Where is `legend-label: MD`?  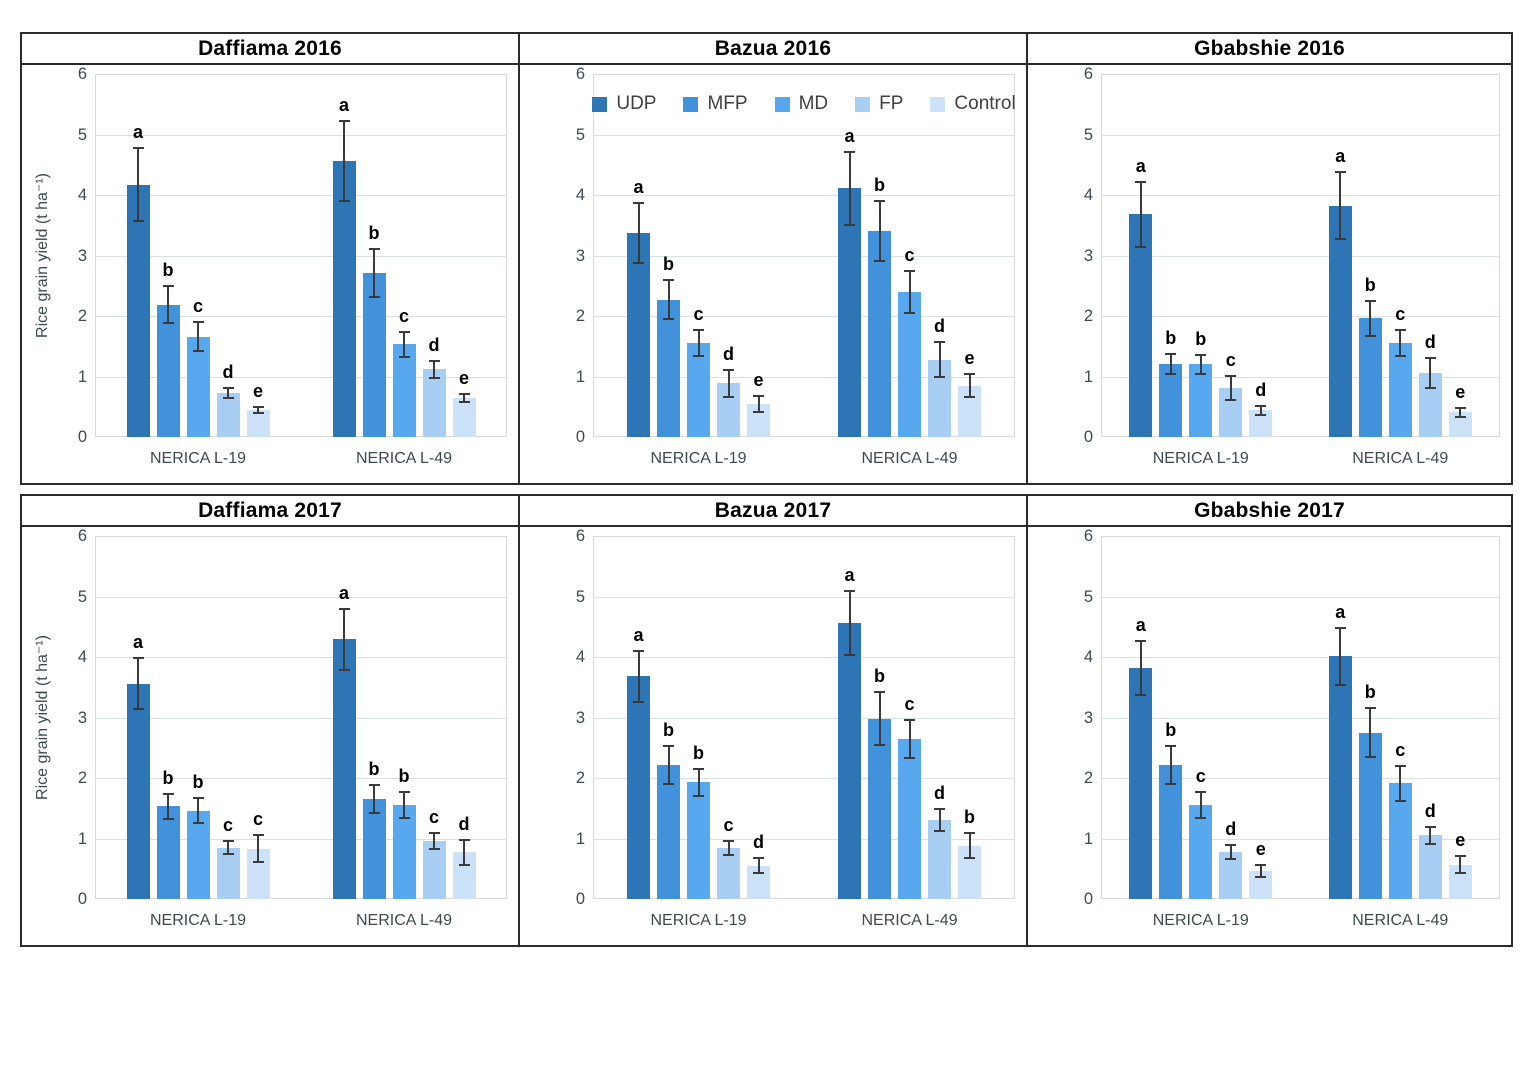
legend-label: MD is located at coordinates (813, 103).